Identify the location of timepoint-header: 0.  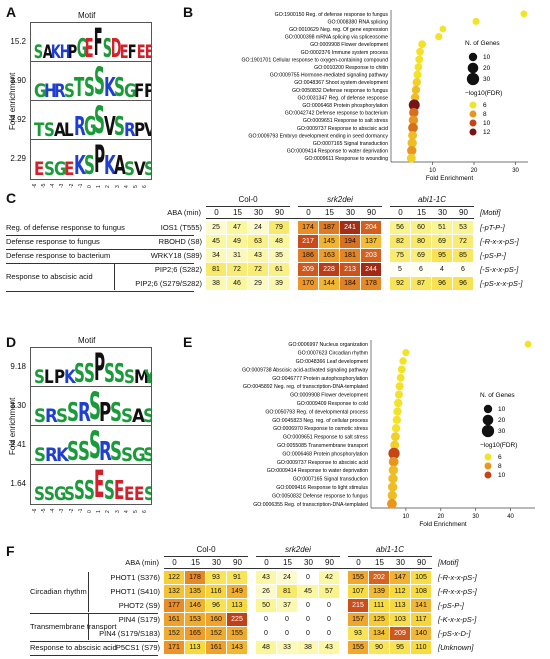
(174, 562).